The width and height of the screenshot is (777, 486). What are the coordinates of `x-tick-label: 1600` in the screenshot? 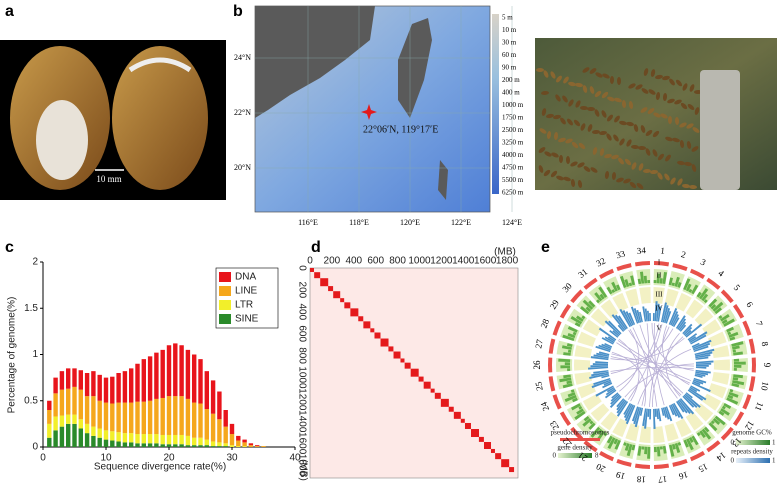 It's located at (485, 261).